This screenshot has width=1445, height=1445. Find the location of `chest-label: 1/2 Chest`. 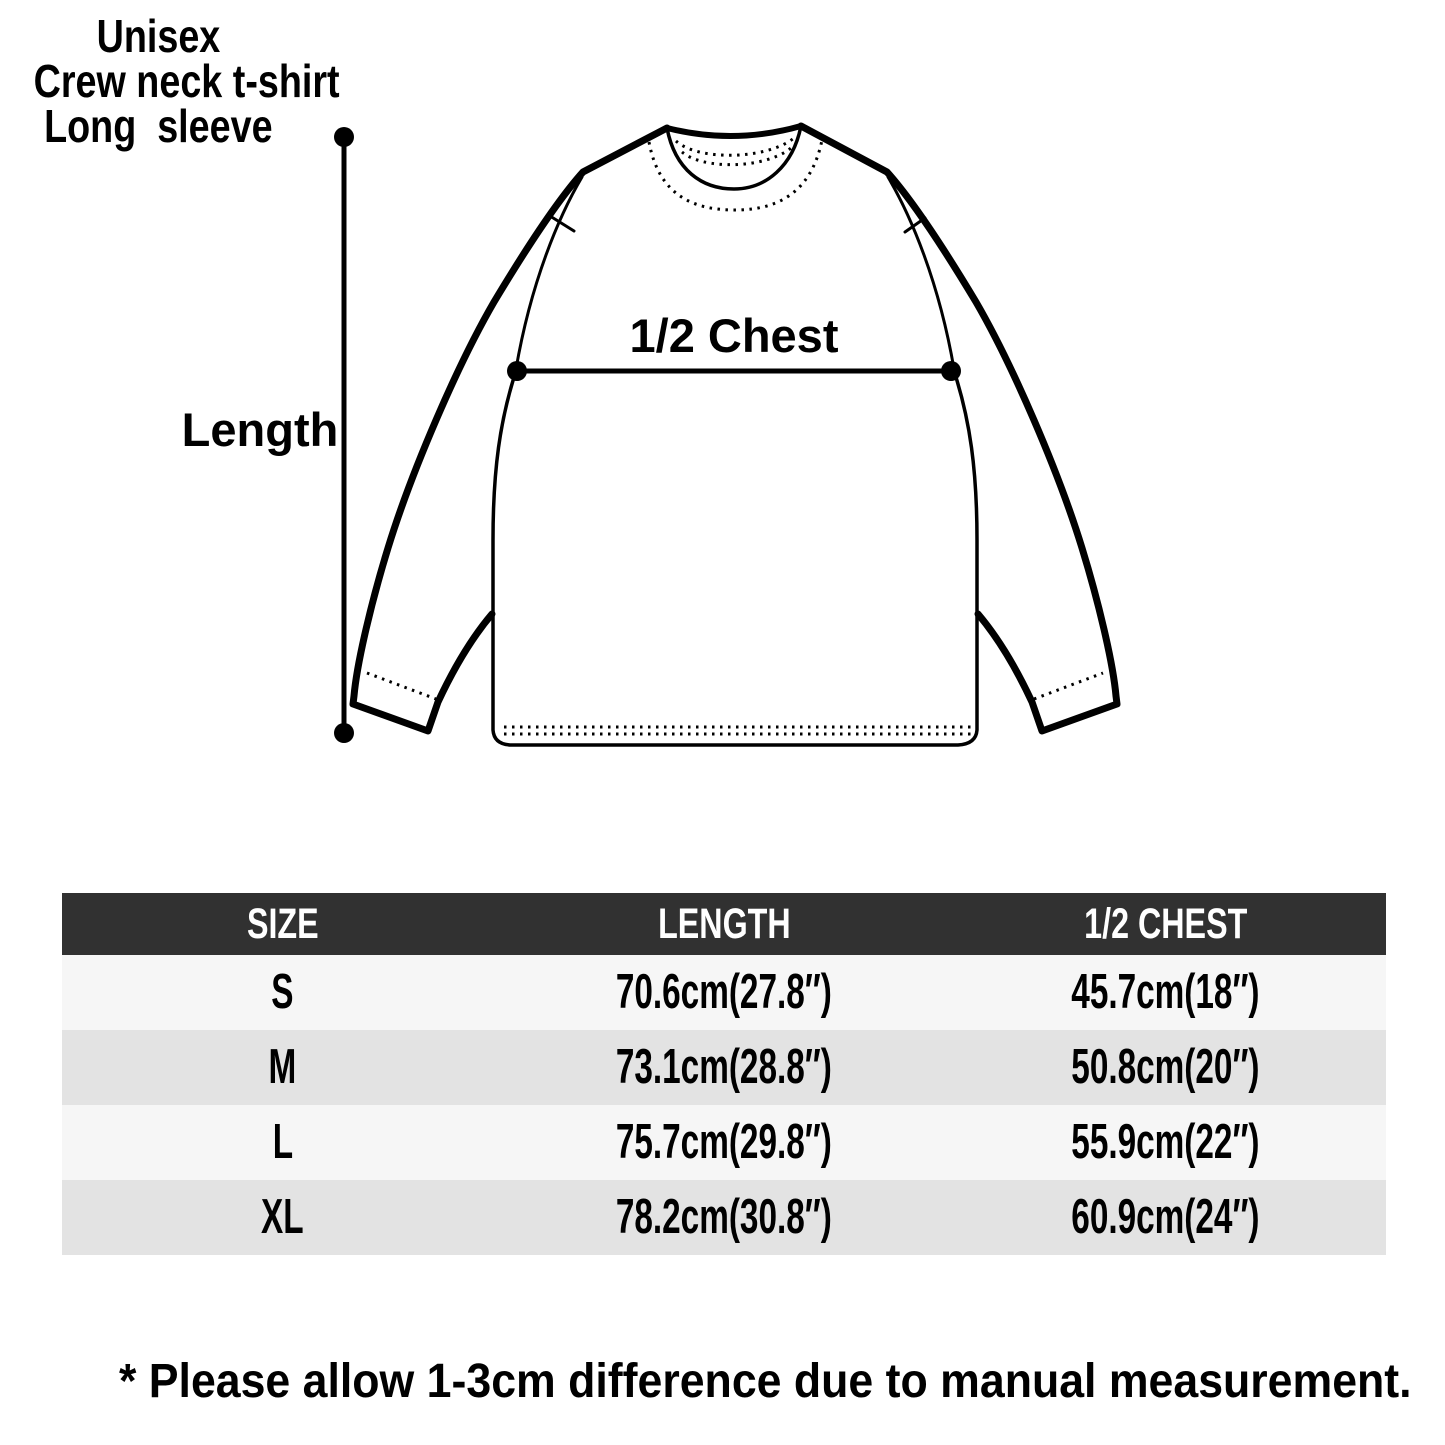

chest-label: 1/2 Chest is located at coordinates (734, 335).